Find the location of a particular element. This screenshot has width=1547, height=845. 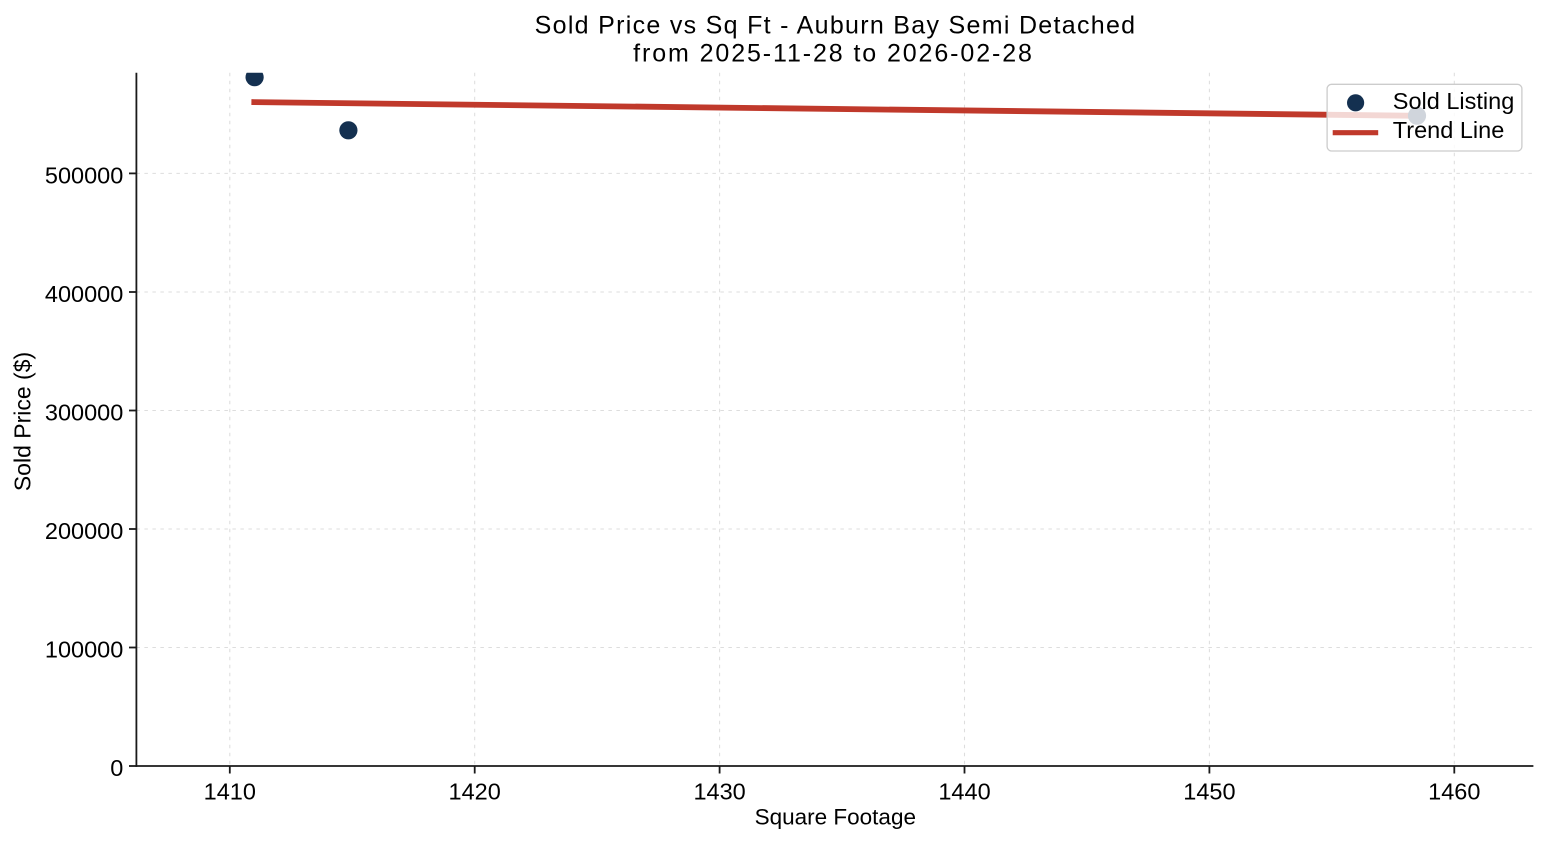

svg-text: Square Footage is located at coordinates (835, 817).